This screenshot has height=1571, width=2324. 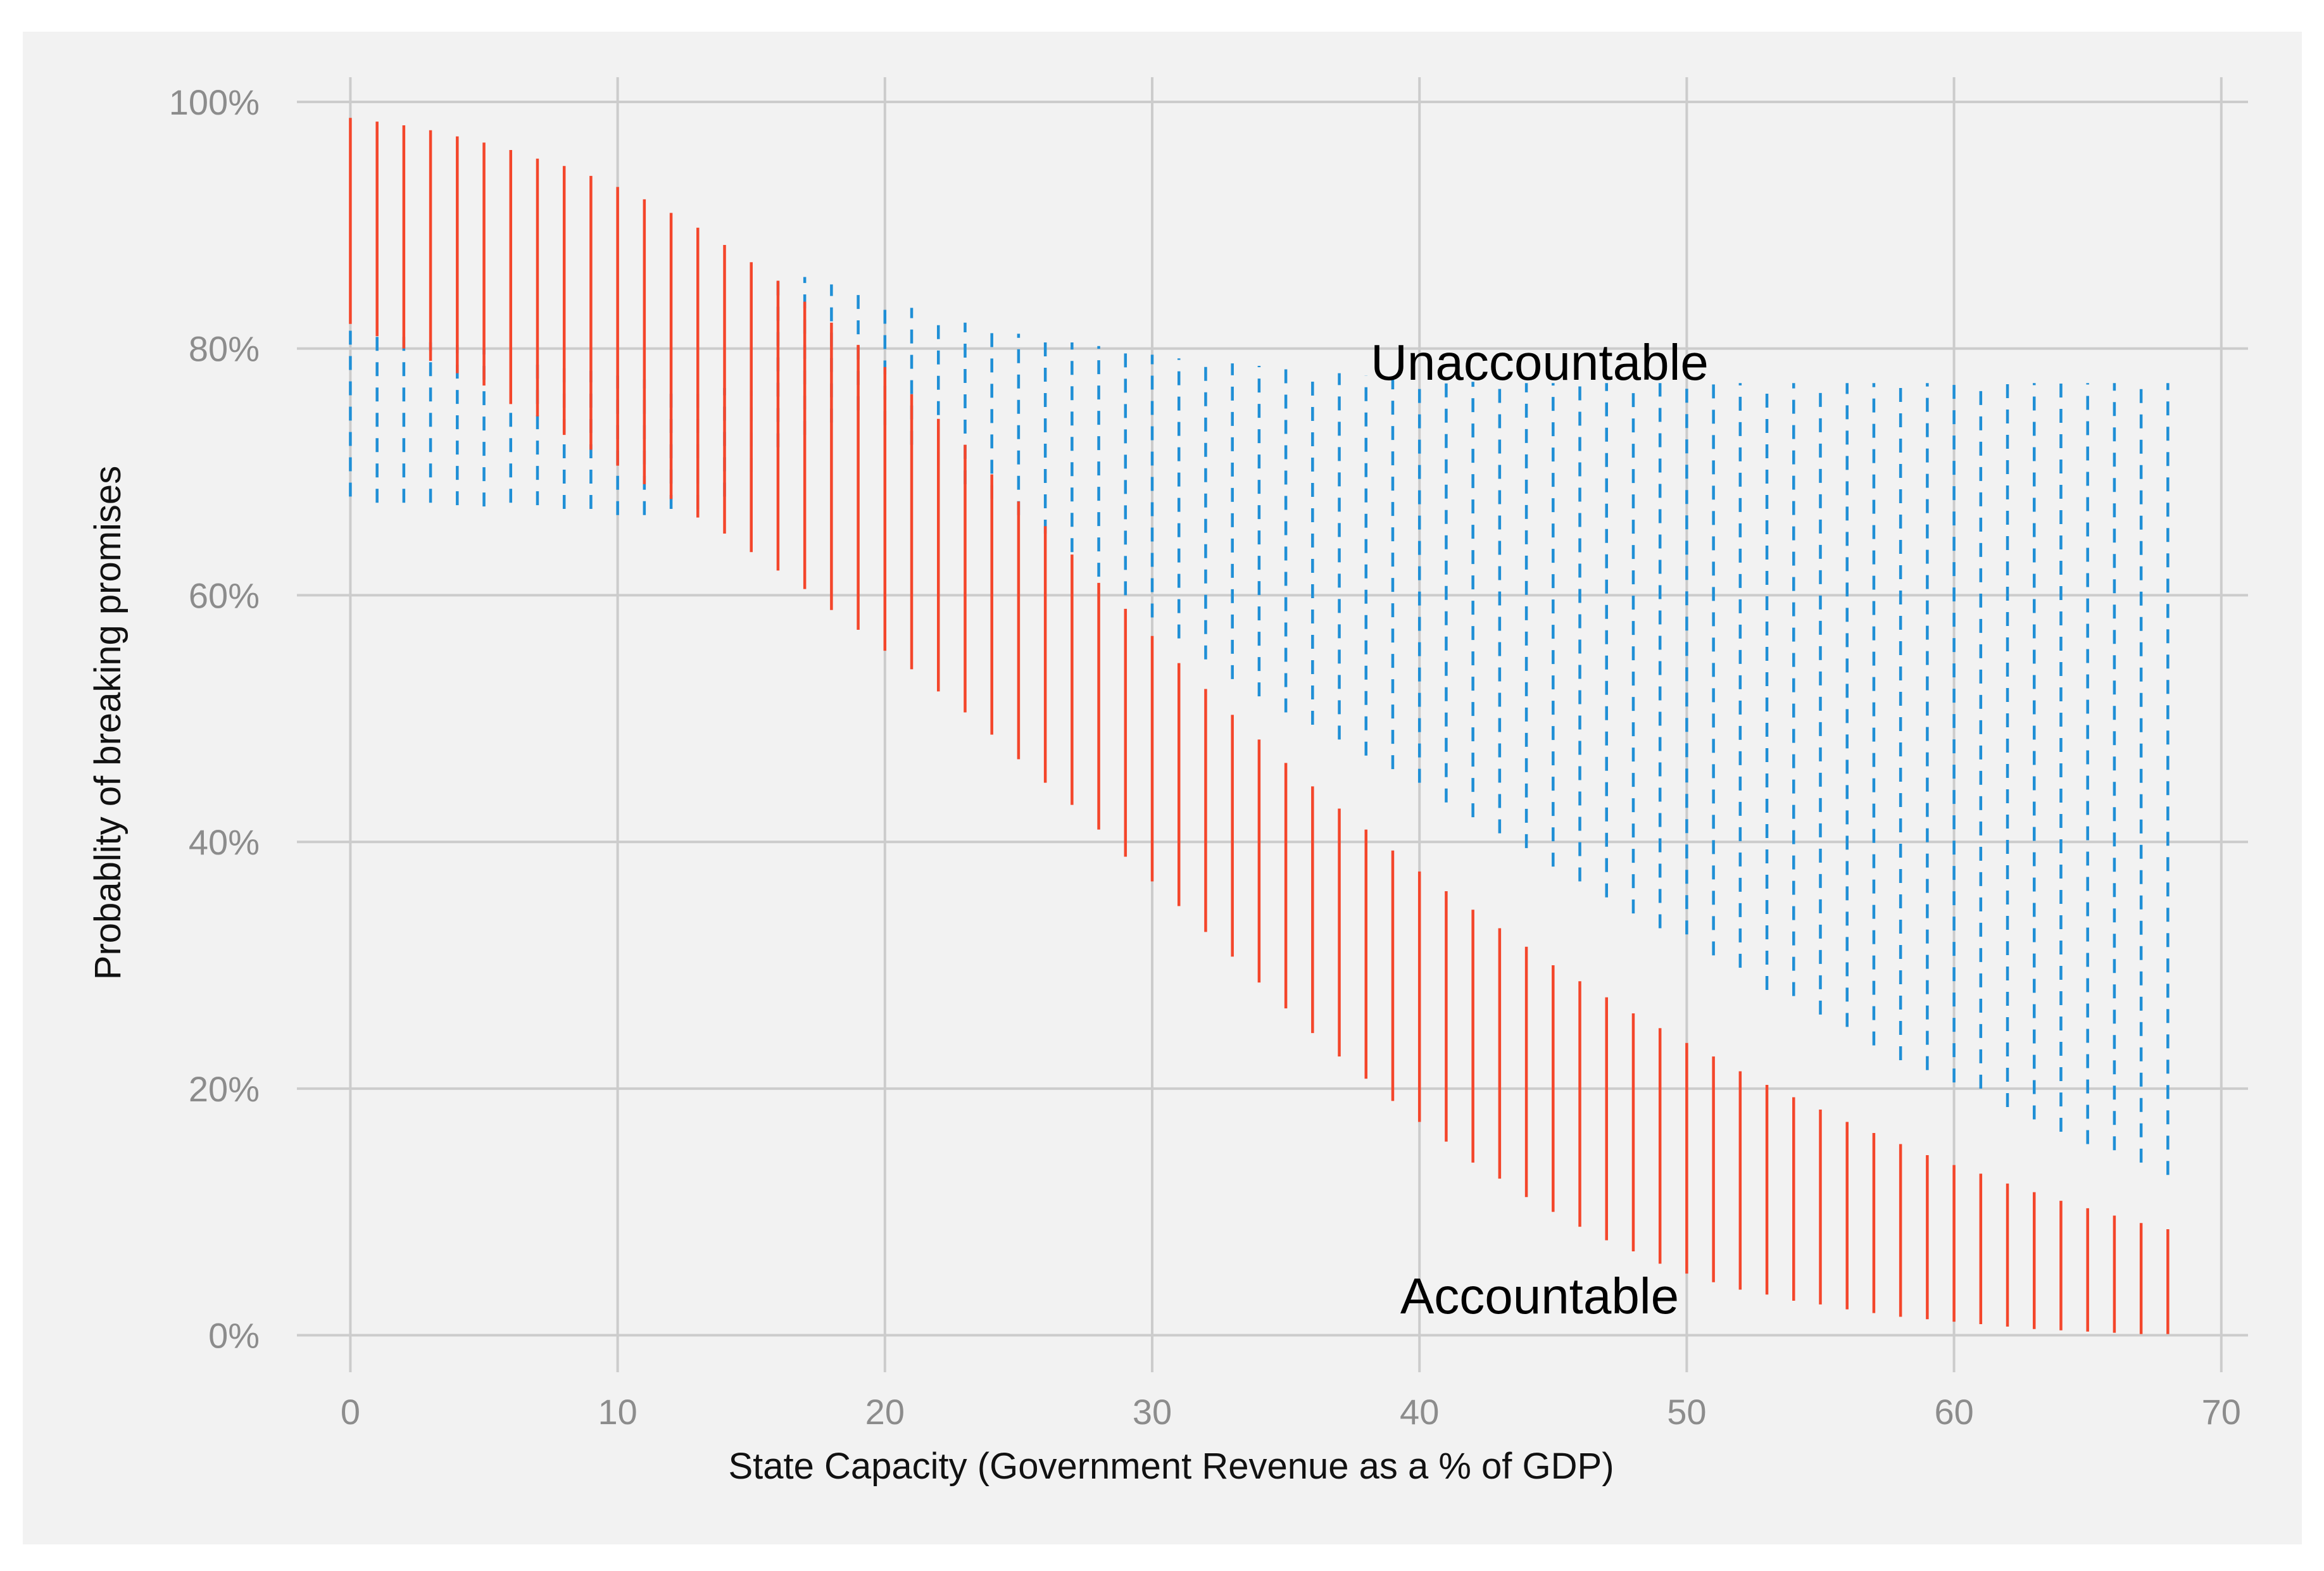 I want to click on x-tick-label: 40, so click(x=1419, y=1412).